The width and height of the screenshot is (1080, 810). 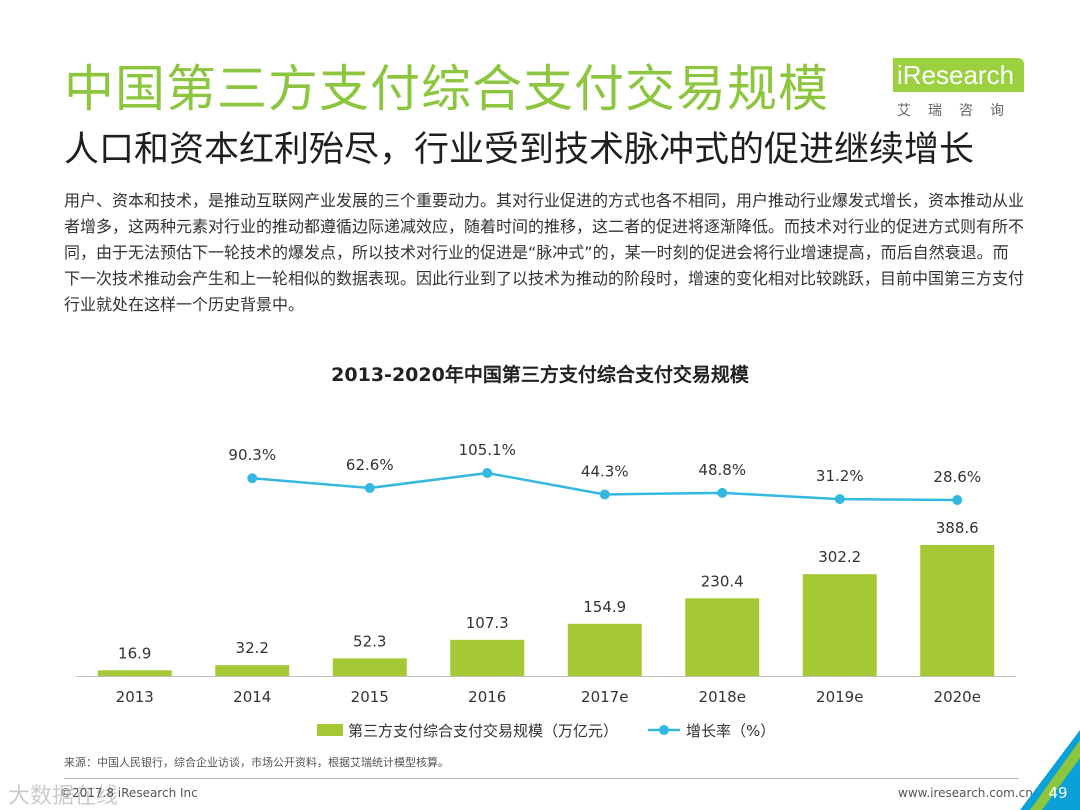 I want to click on bar-value-label: 52.3, so click(x=369, y=641).